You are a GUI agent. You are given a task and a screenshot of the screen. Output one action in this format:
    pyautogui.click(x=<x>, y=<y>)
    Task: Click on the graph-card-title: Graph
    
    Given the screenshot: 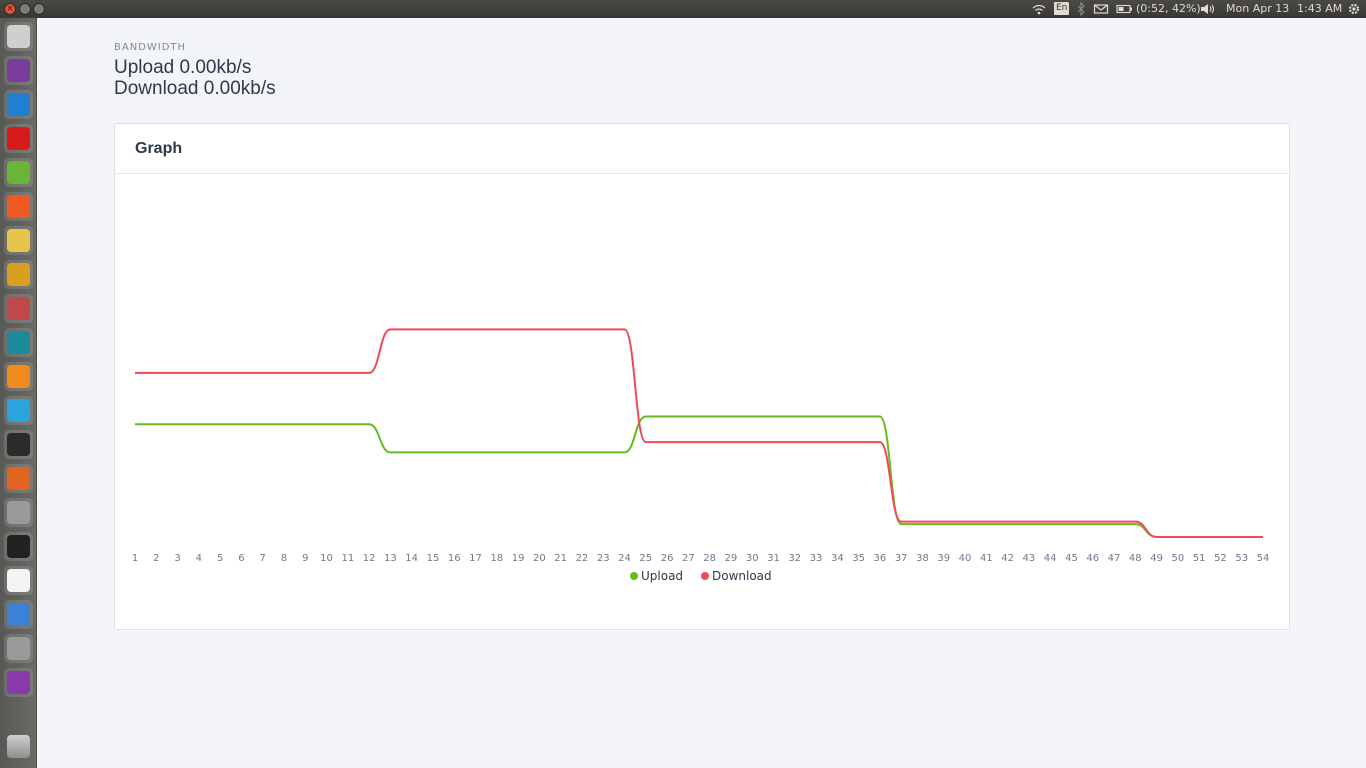 What is the action you would take?
    pyautogui.click(x=158, y=149)
    